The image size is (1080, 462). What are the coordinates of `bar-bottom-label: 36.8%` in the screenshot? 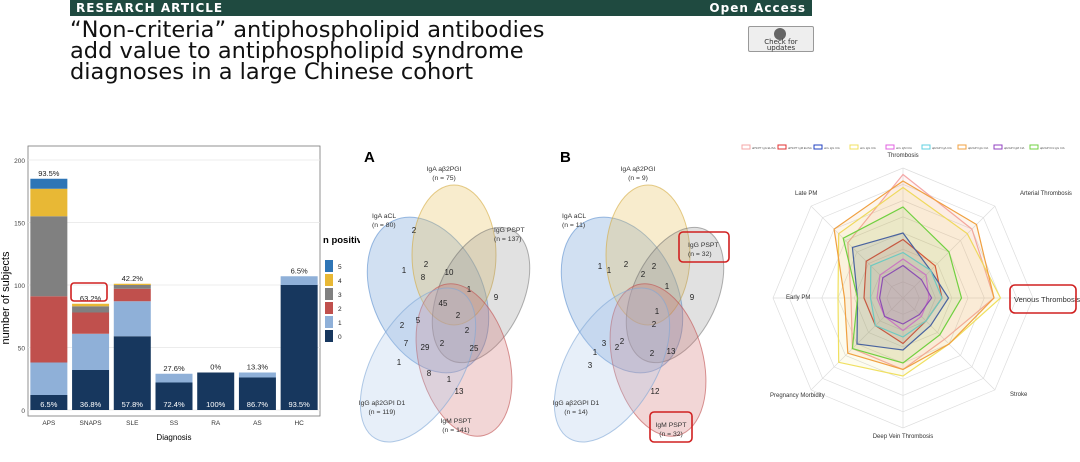 It's located at (91, 404).